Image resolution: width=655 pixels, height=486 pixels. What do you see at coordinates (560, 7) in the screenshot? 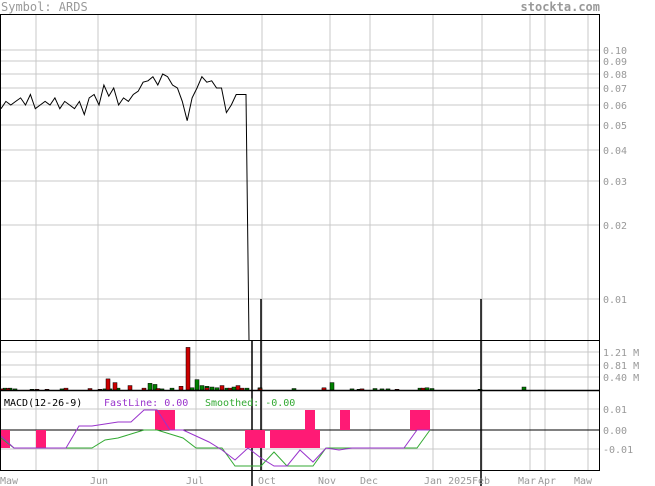
I see `site-name: stockta.com` at bounding box center [560, 7].